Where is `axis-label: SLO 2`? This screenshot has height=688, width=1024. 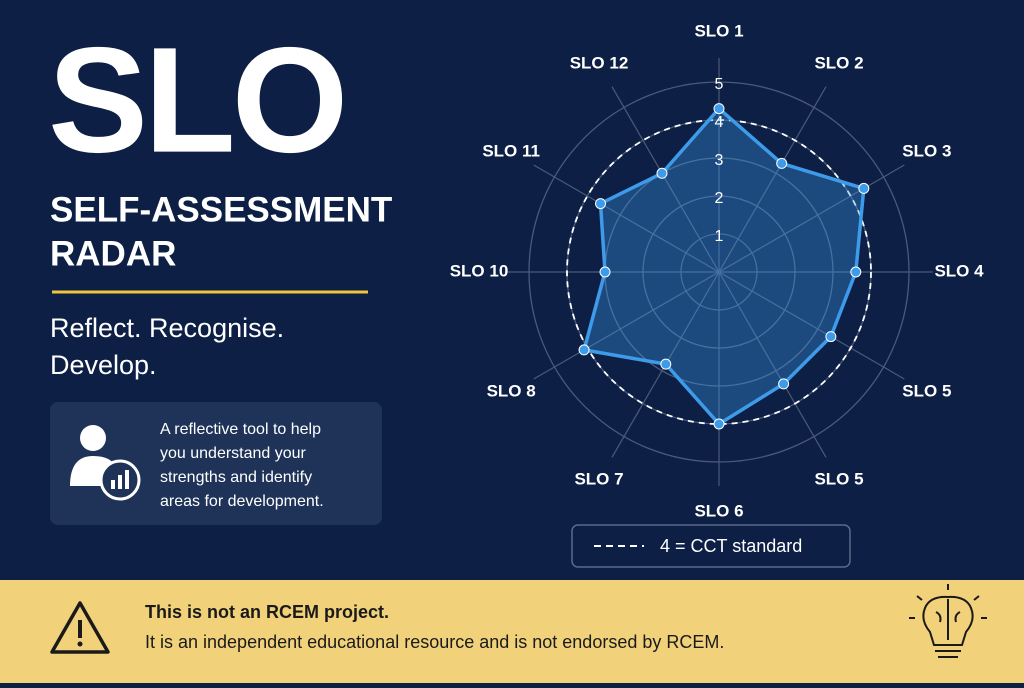 axis-label: SLO 2 is located at coordinates (838, 63).